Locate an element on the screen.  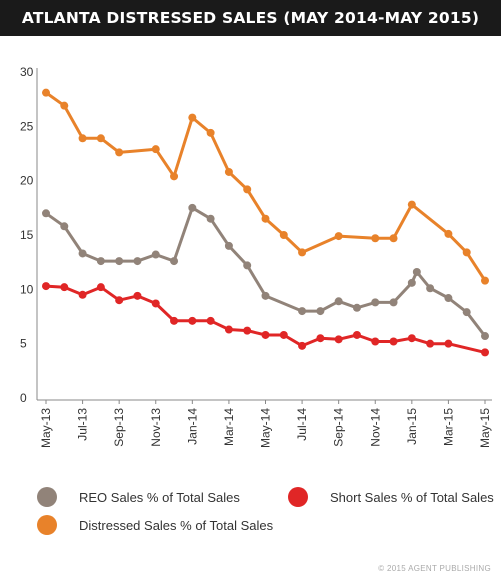
y-tick-label: 15 is located at coordinates (27, 235).